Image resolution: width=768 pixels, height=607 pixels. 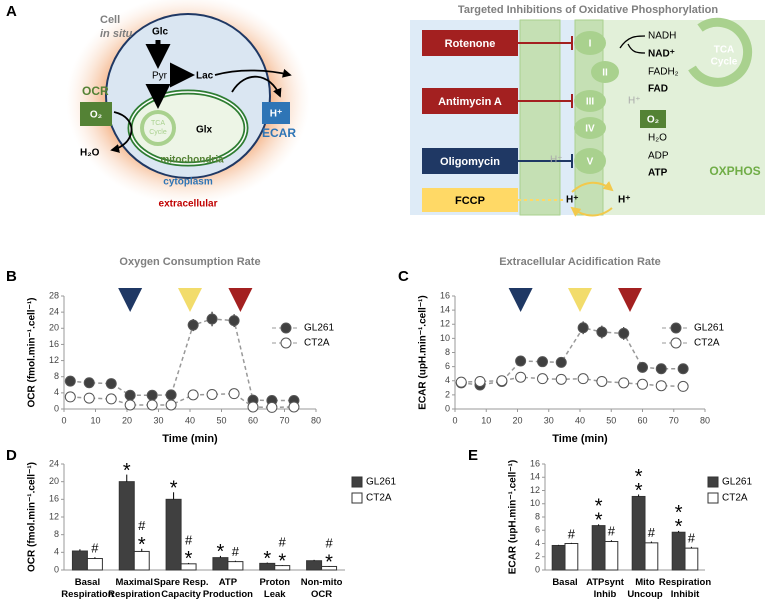 I want to click on x-tick-label: 50, so click(x=611, y=420).